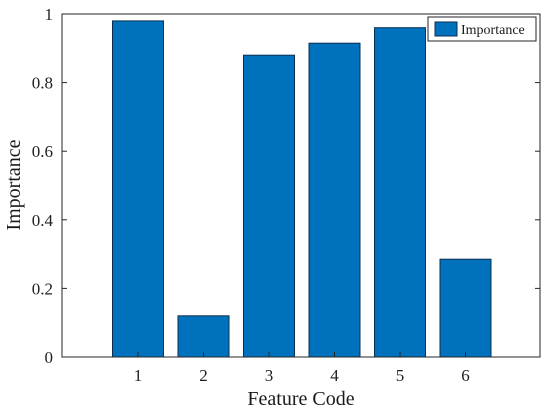 This screenshot has width=550, height=414. Describe the element at coordinates (269, 375) in the screenshot. I see `x-tick-label-3: 3` at that location.